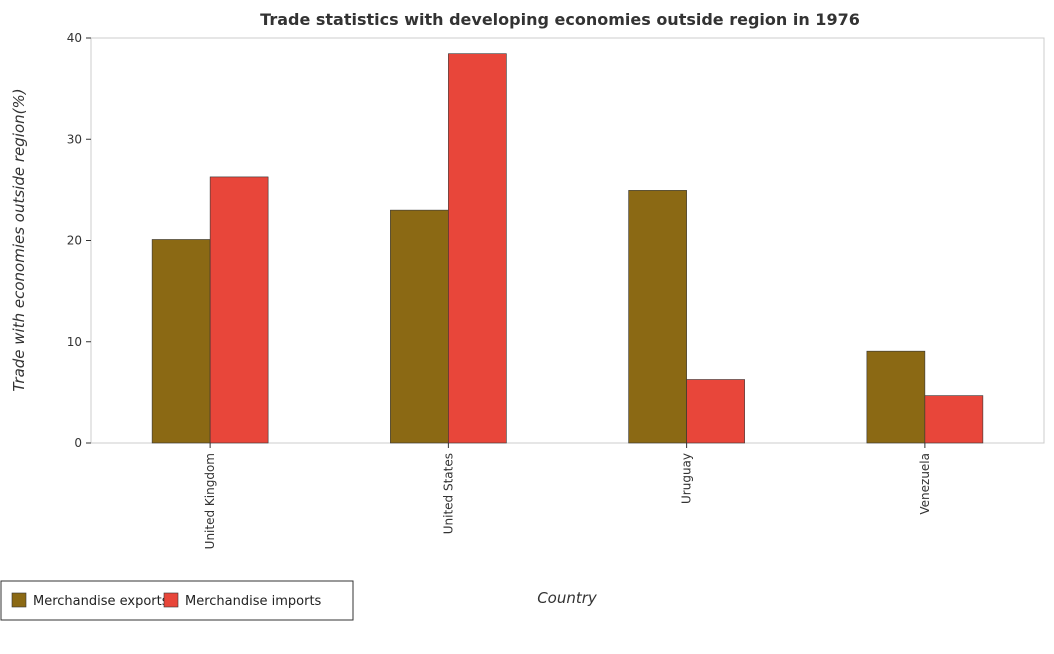 The width and height of the screenshot is (1054, 654). What do you see at coordinates (925, 484) in the screenshot?
I see `x-tick-label: Venezuela` at bounding box center [925, 484].